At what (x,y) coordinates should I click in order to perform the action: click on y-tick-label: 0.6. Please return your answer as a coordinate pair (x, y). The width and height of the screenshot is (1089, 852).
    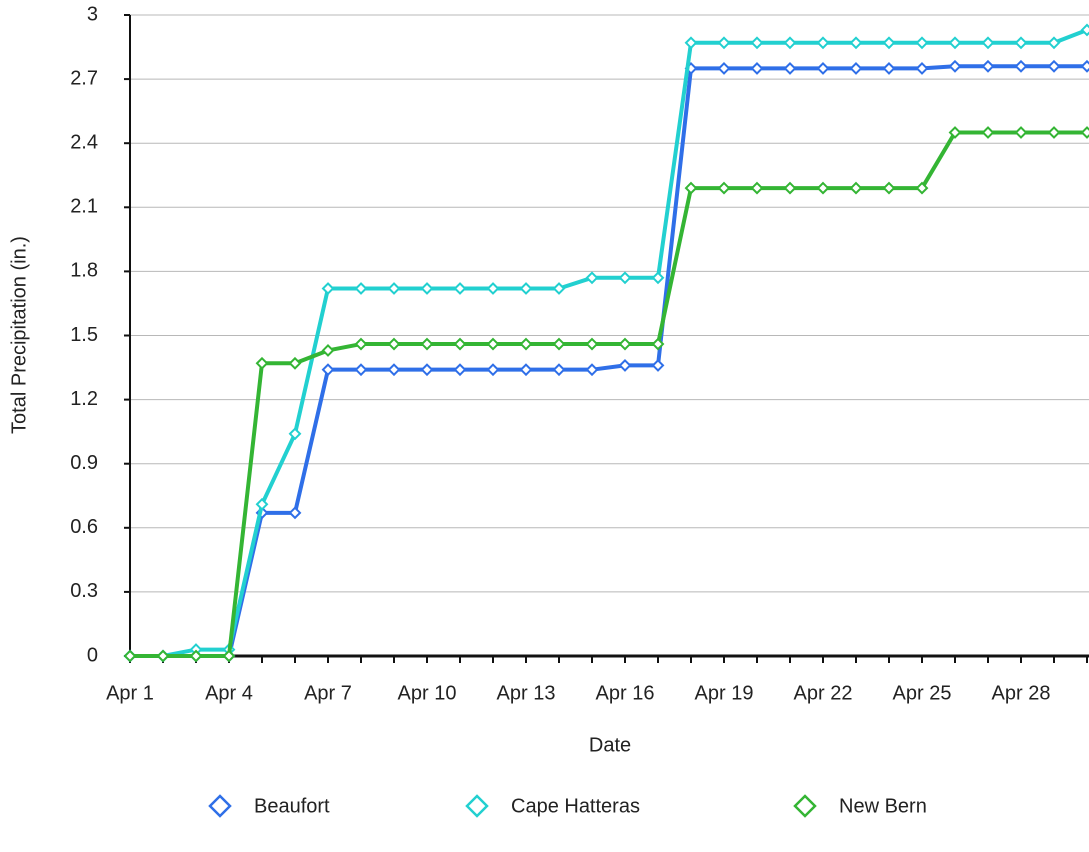
    Looking at the image, I should click on (84, 527).